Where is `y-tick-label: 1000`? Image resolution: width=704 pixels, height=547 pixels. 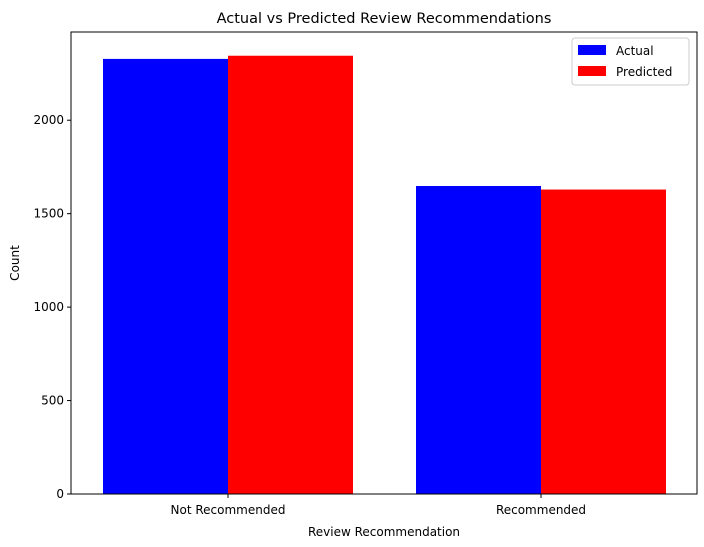
y-tick-label: 1000 is located at coordinates (48, 307).